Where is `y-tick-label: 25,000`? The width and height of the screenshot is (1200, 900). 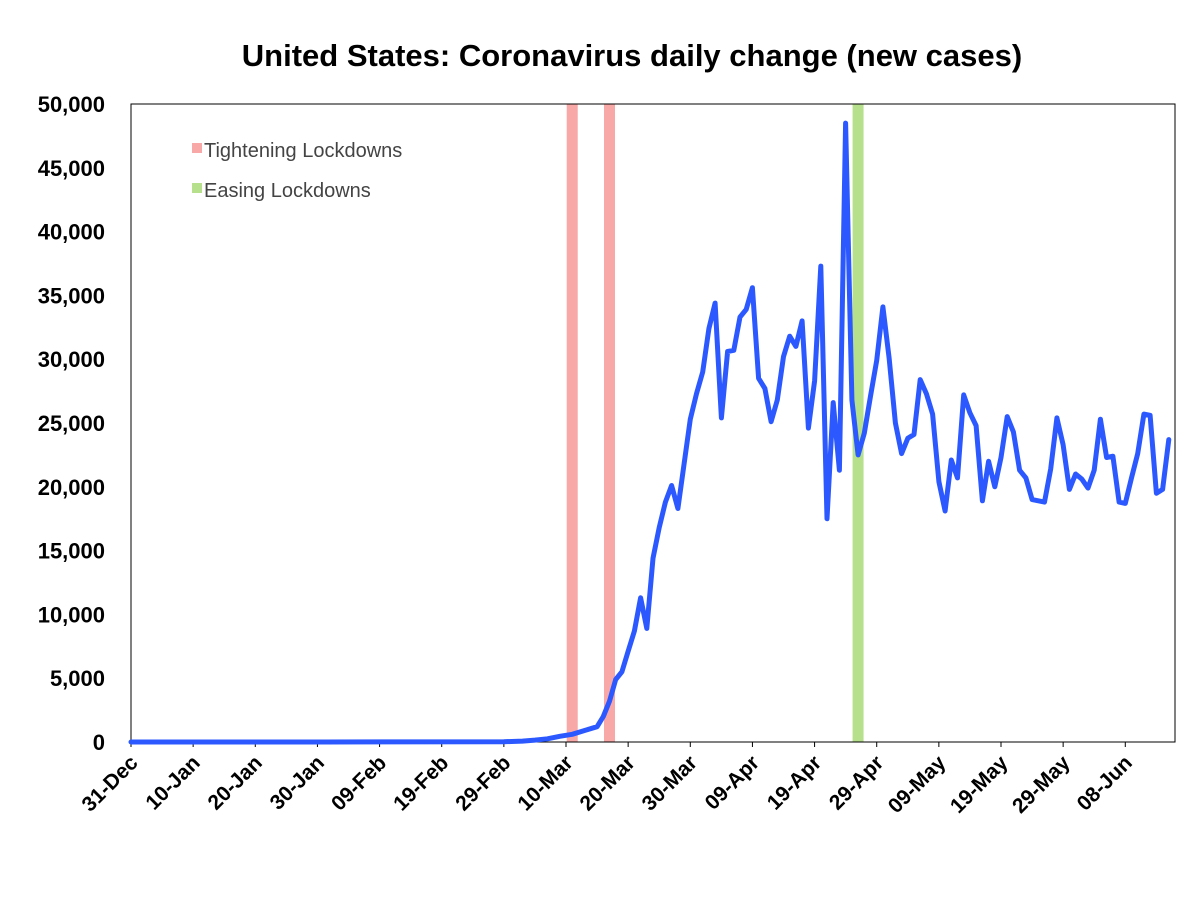
y-tick-label: 25,000 is located at coordinates (71, 423).